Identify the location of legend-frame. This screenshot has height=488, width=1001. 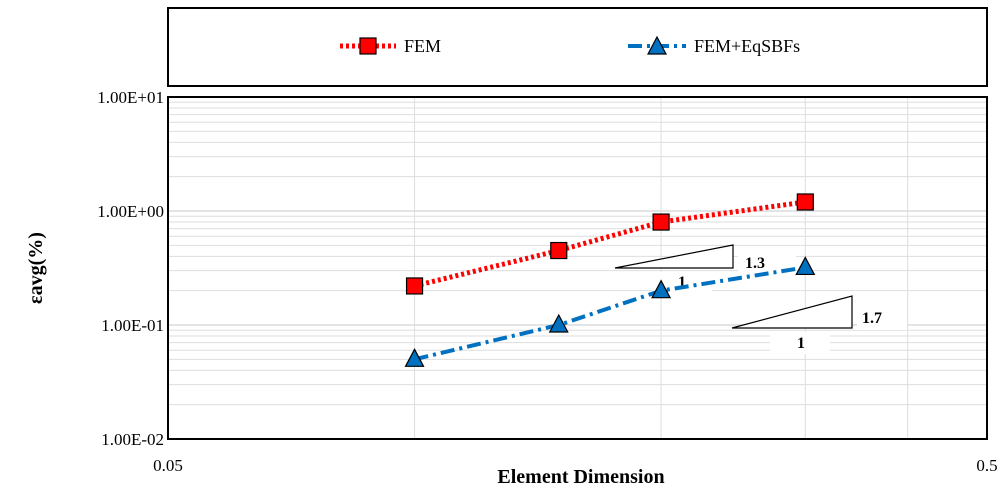
(577, 47).